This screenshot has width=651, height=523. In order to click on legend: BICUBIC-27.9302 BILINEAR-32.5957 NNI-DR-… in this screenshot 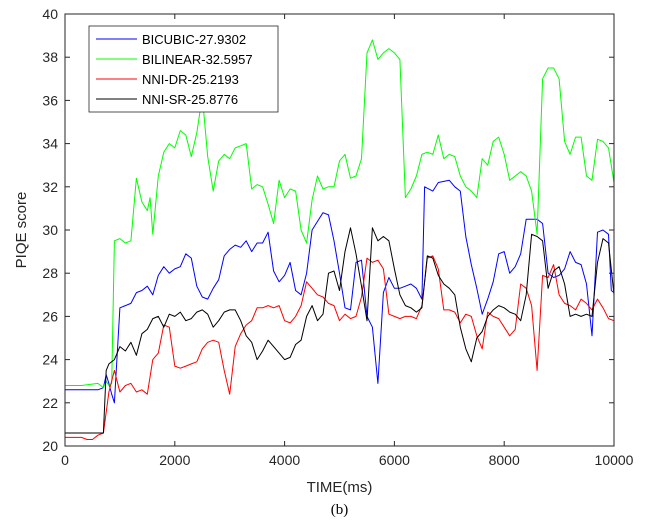, I will do `click(183, 69)`.